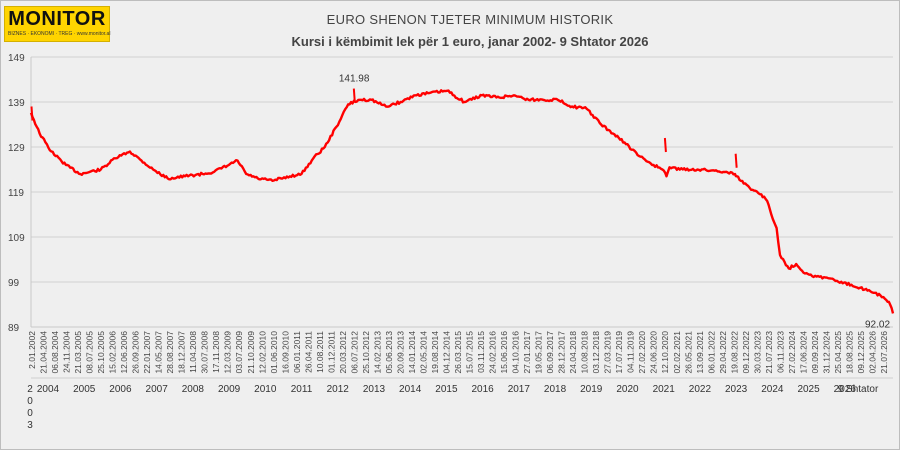 The width and height of the screenshot is (900, 450). What do you see at coordinates (585, 352) in the screenshot?
I see `x-date-label: 10.08.2018` at bounding box center [585, 352].